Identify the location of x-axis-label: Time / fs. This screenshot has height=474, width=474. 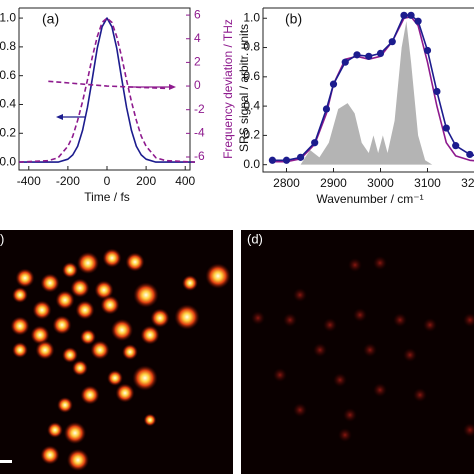
(107, 197).